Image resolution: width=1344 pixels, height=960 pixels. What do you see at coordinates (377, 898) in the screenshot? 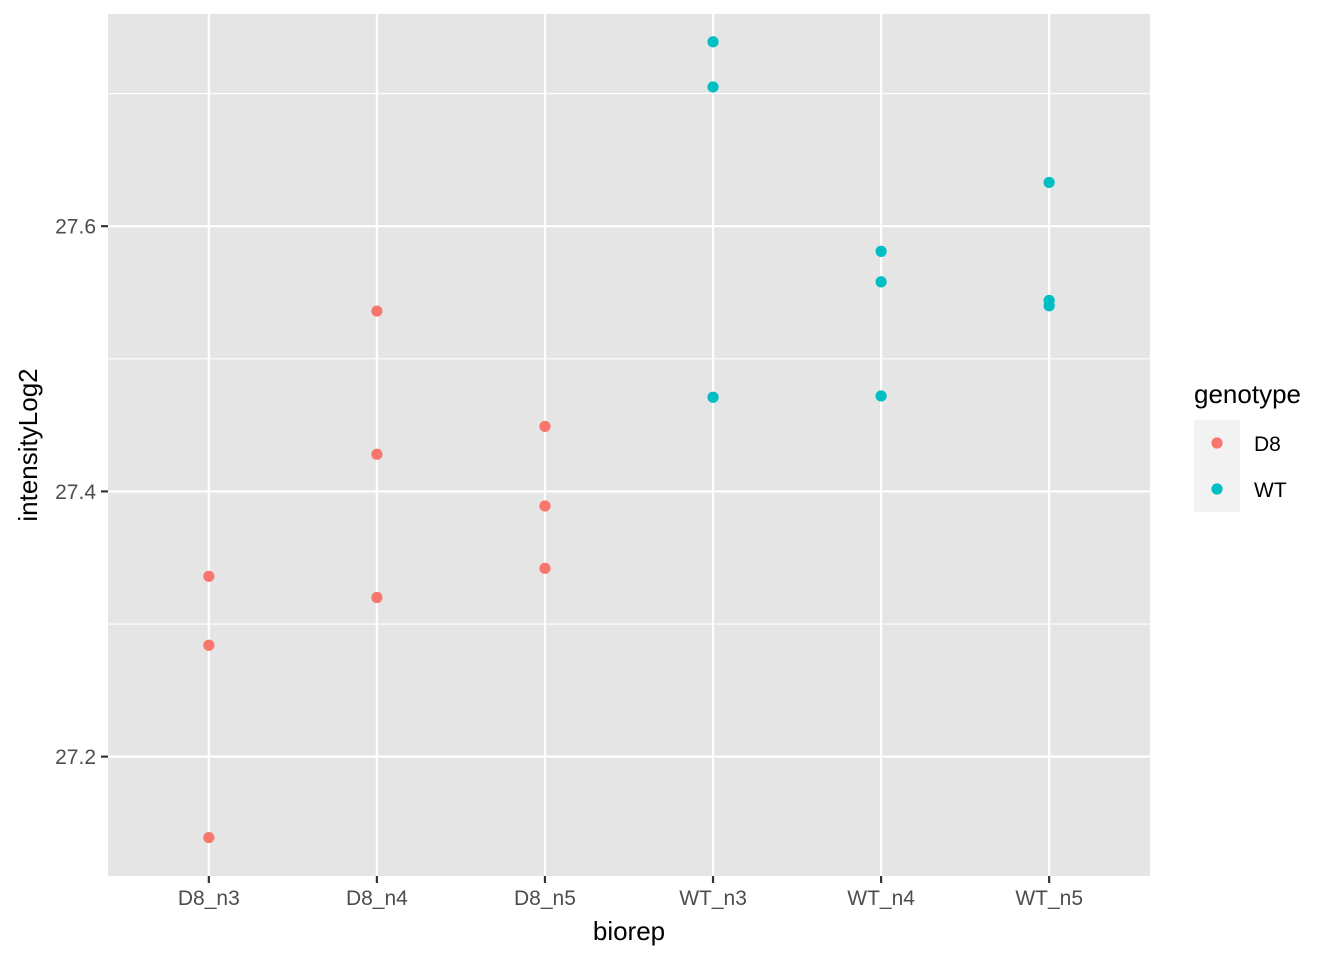
I see `x-tick-label: D8_n4` at bounding box center [377, 898].